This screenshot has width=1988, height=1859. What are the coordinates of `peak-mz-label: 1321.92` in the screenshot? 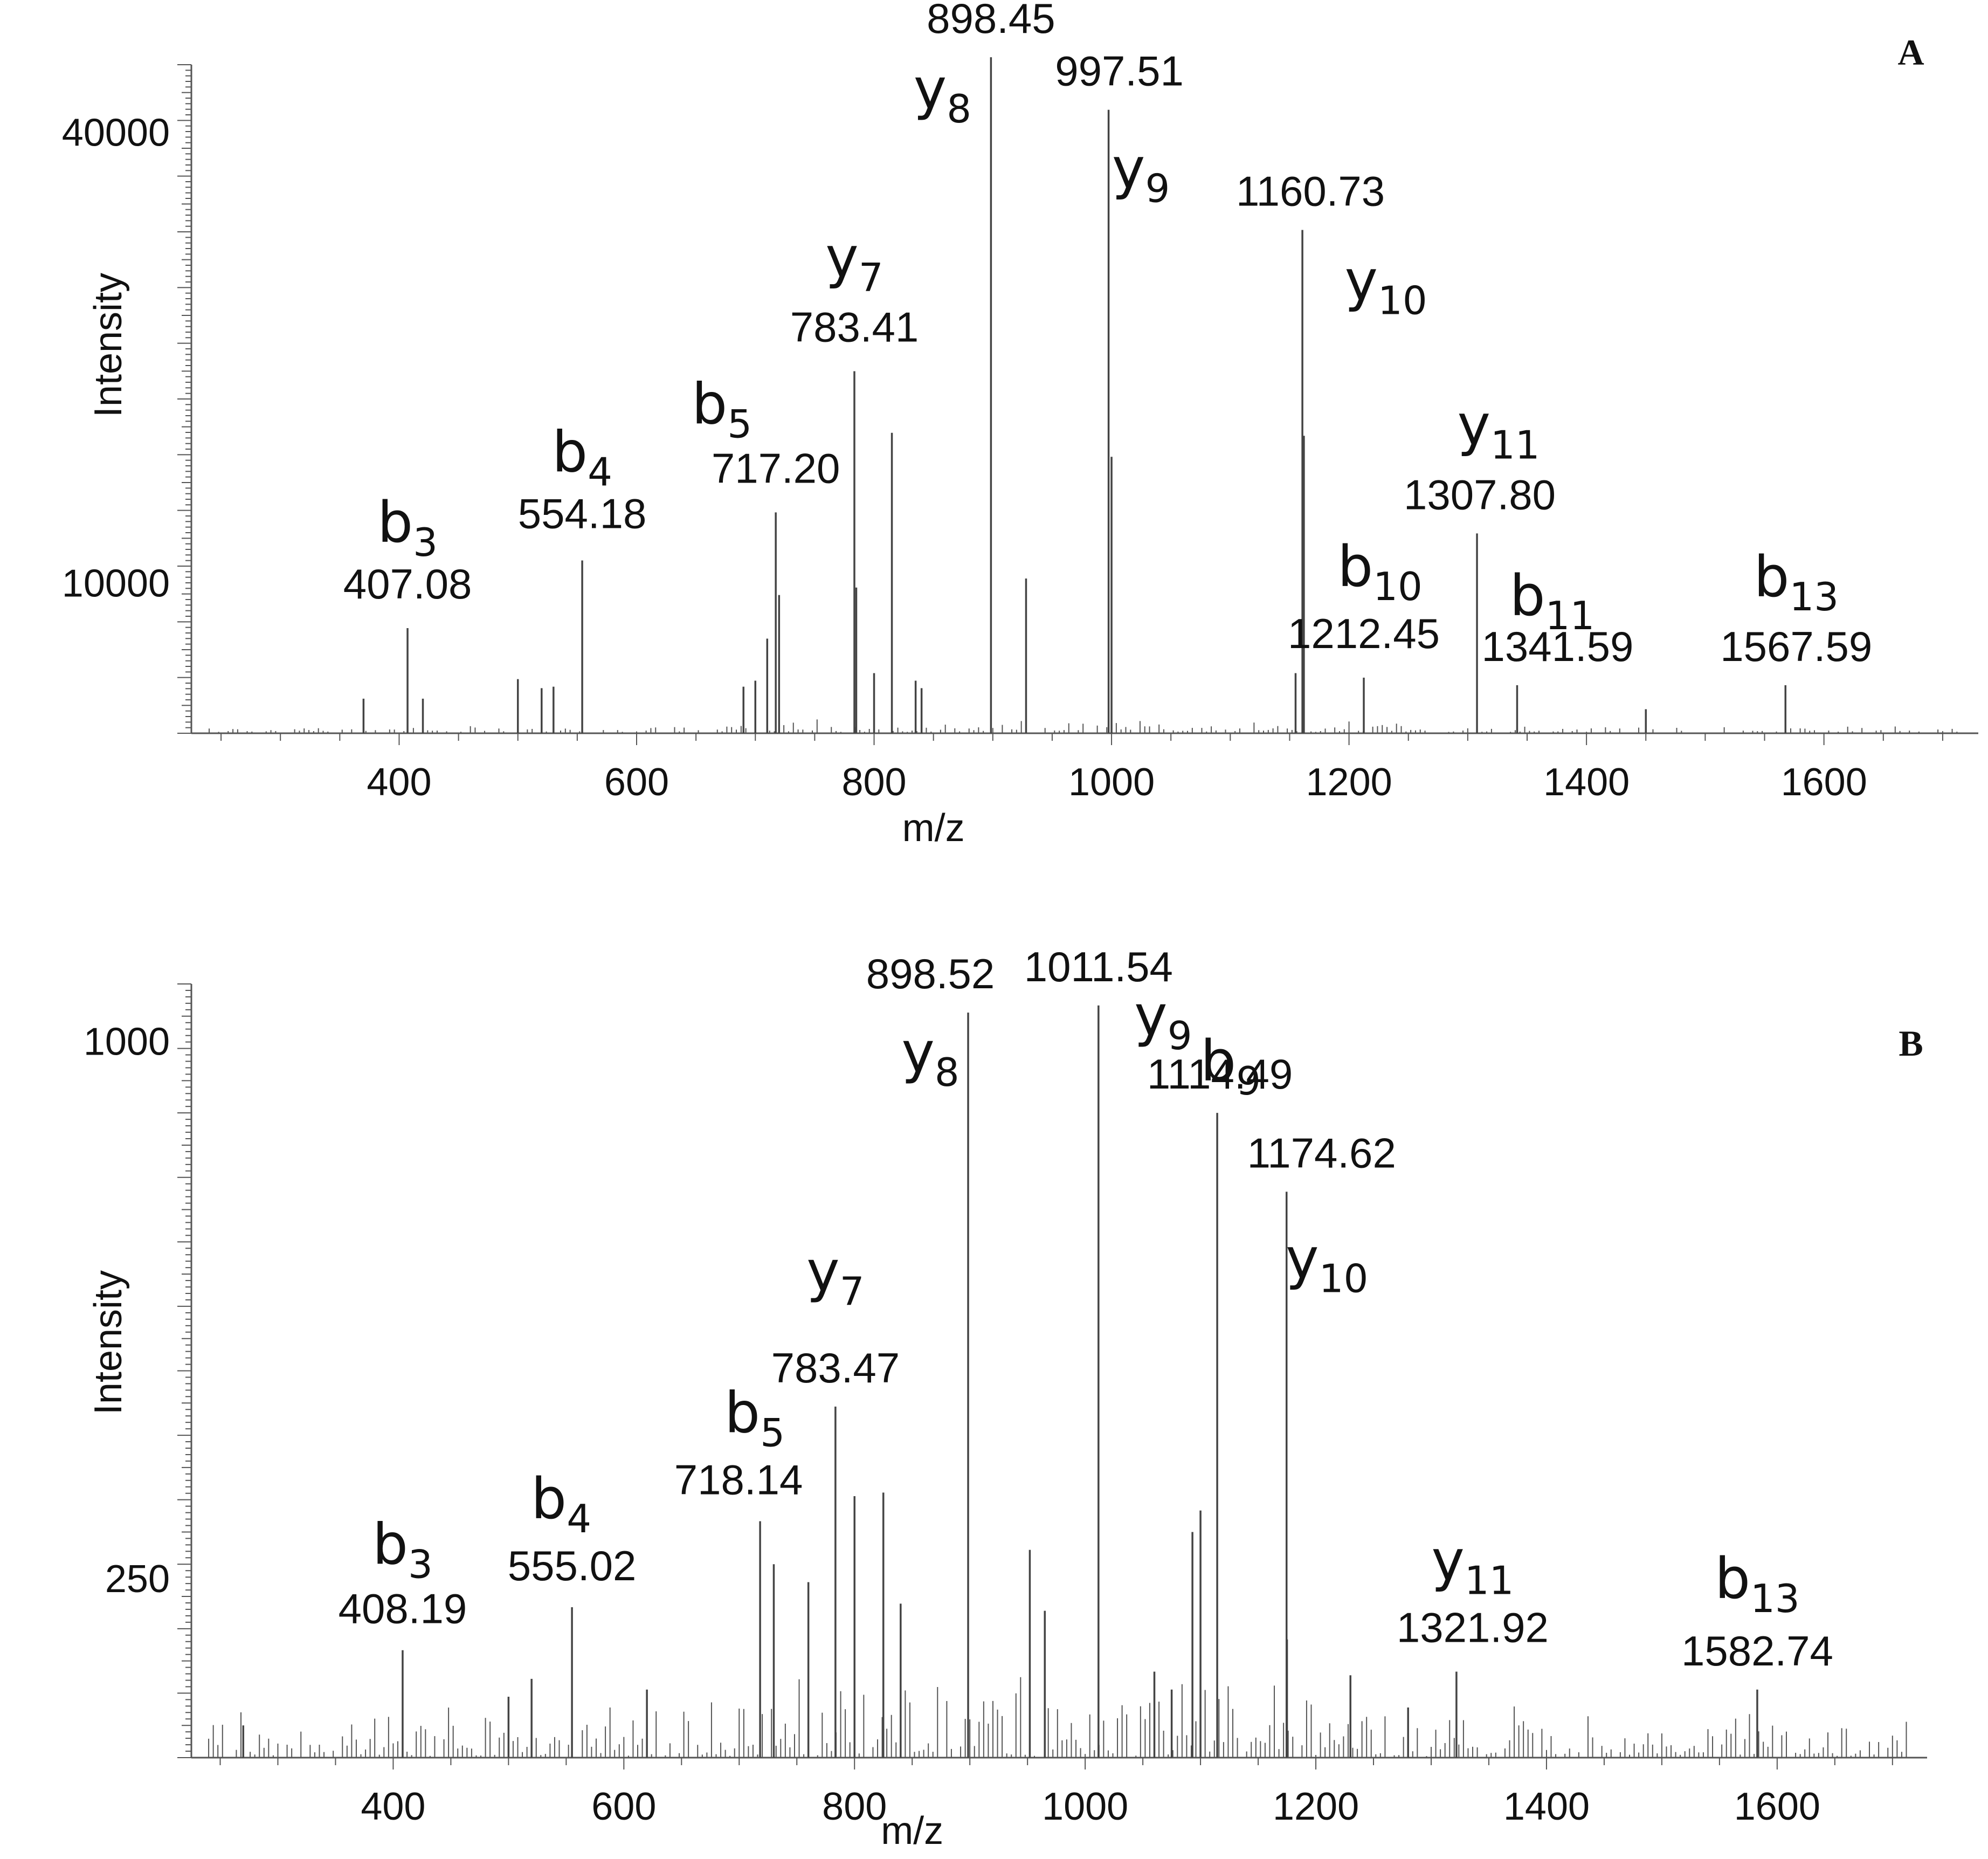 It's located at (1473, 1627).